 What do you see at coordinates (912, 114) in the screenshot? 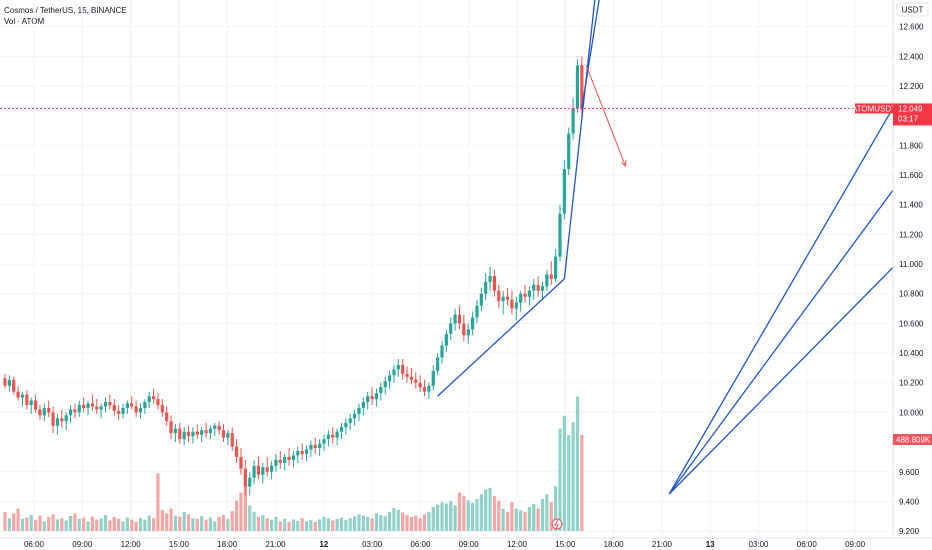
I see `price-tag-bg` at bounding box center [912, 114].